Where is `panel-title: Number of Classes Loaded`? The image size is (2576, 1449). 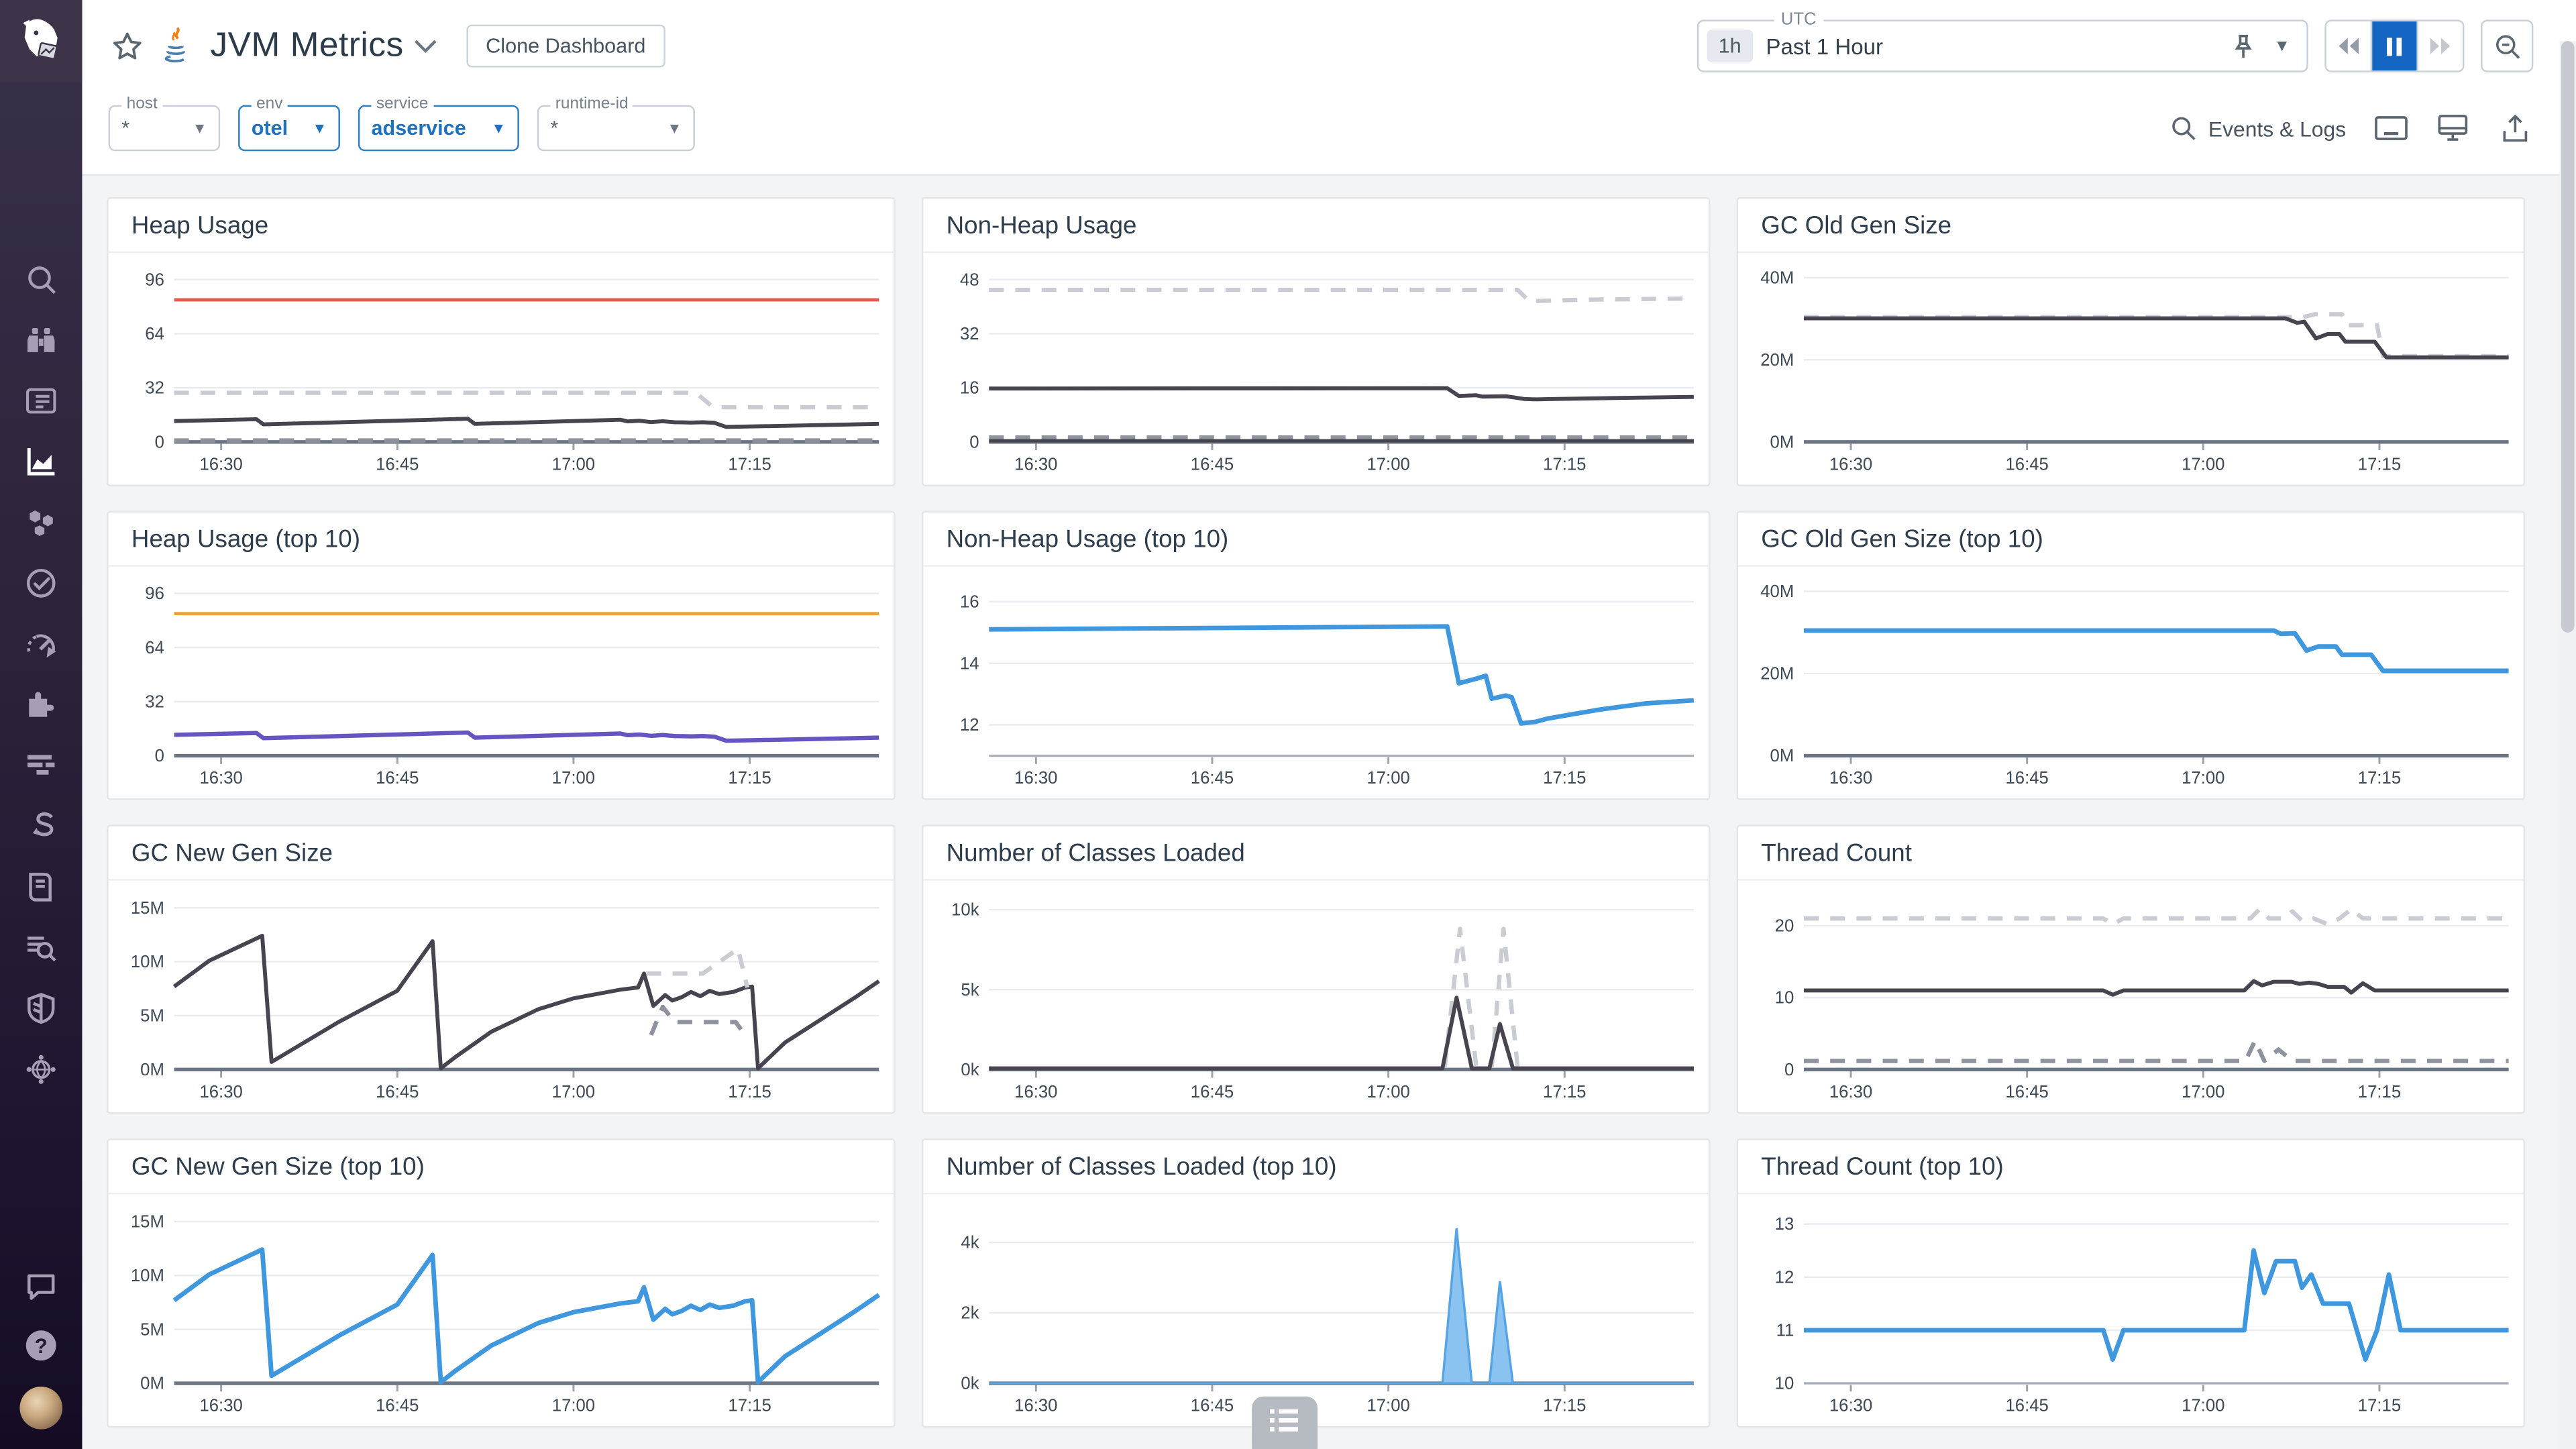
panel-title: Number of Classes Loaded is located at coordinates (1316, 853).